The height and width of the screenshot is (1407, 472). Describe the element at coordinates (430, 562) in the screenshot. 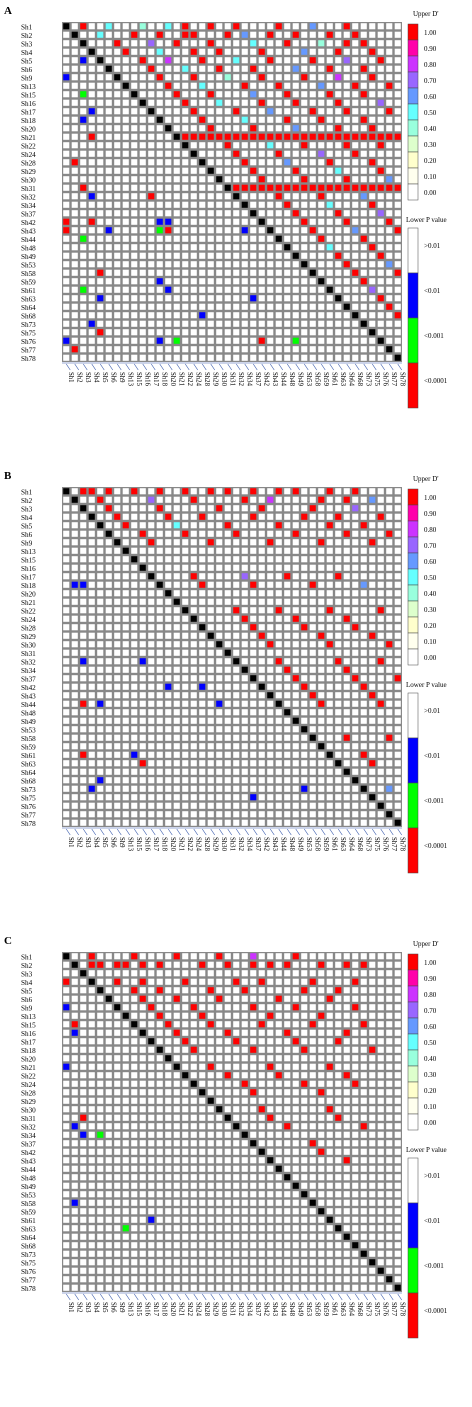

I see `upper-legend-label: 0.60` at that location.